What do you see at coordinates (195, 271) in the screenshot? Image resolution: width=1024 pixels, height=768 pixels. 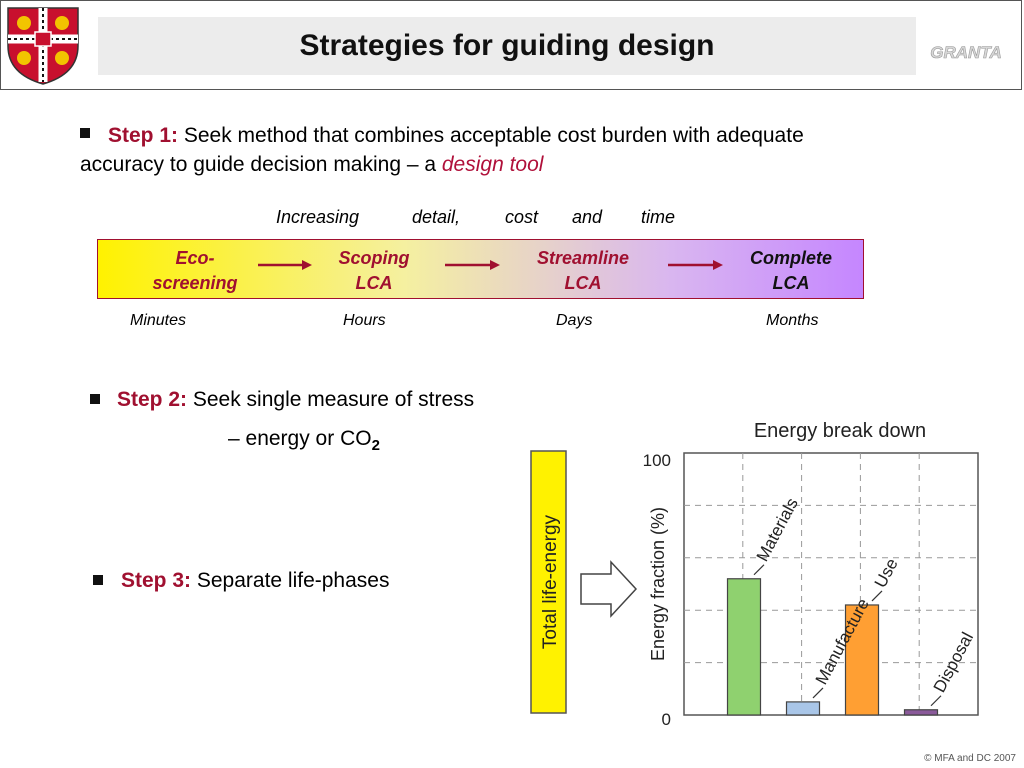 I see `stage-eco-screening: Eco- screening` at bounding box center [195, 271].